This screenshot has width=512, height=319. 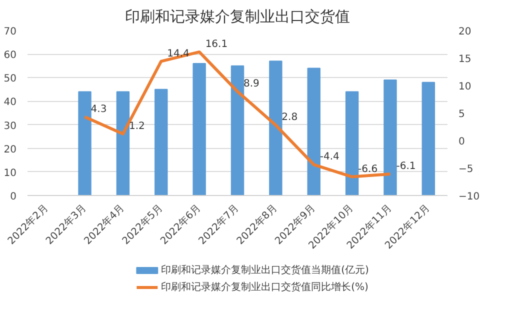 I want to click on y-tick-label: 50, so click(x=10, y=79).